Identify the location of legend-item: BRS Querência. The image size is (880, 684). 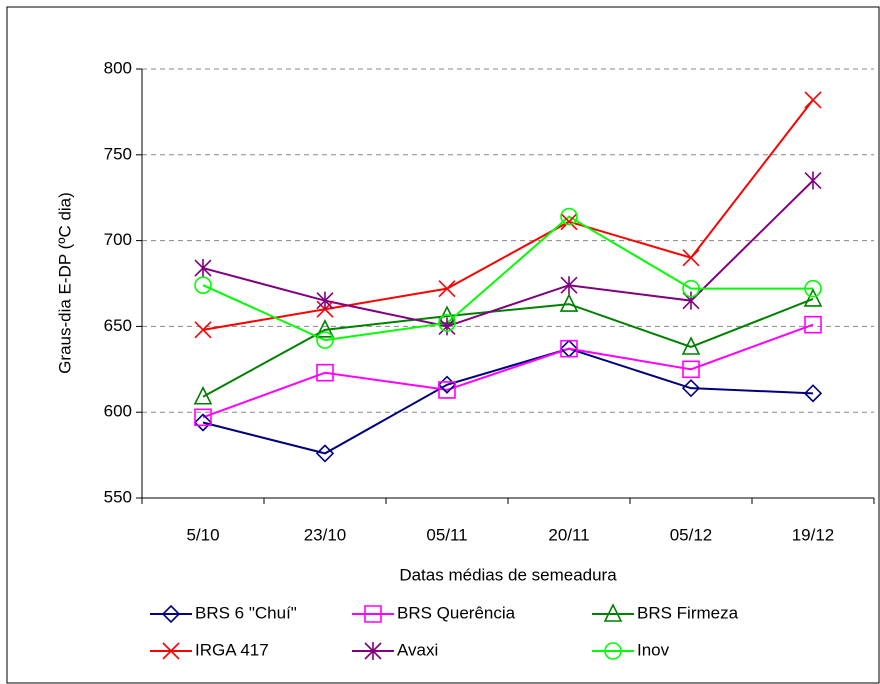
(434, 613).